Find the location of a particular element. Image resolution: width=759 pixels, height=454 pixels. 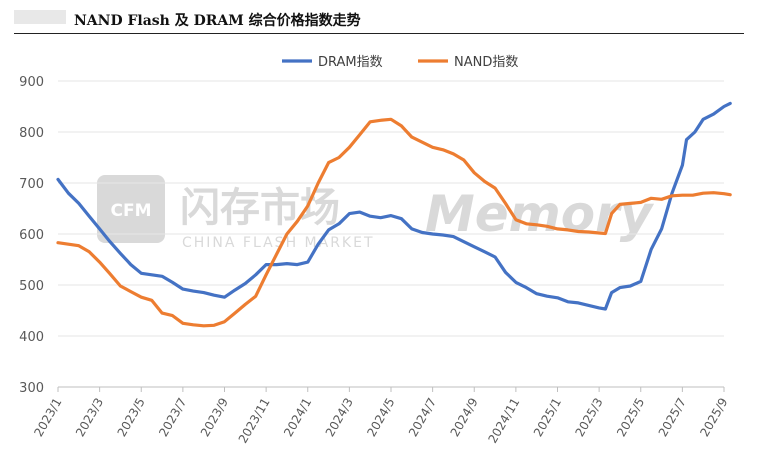

x-tick-label: 2024/3 is located at coordinates (339, 418).